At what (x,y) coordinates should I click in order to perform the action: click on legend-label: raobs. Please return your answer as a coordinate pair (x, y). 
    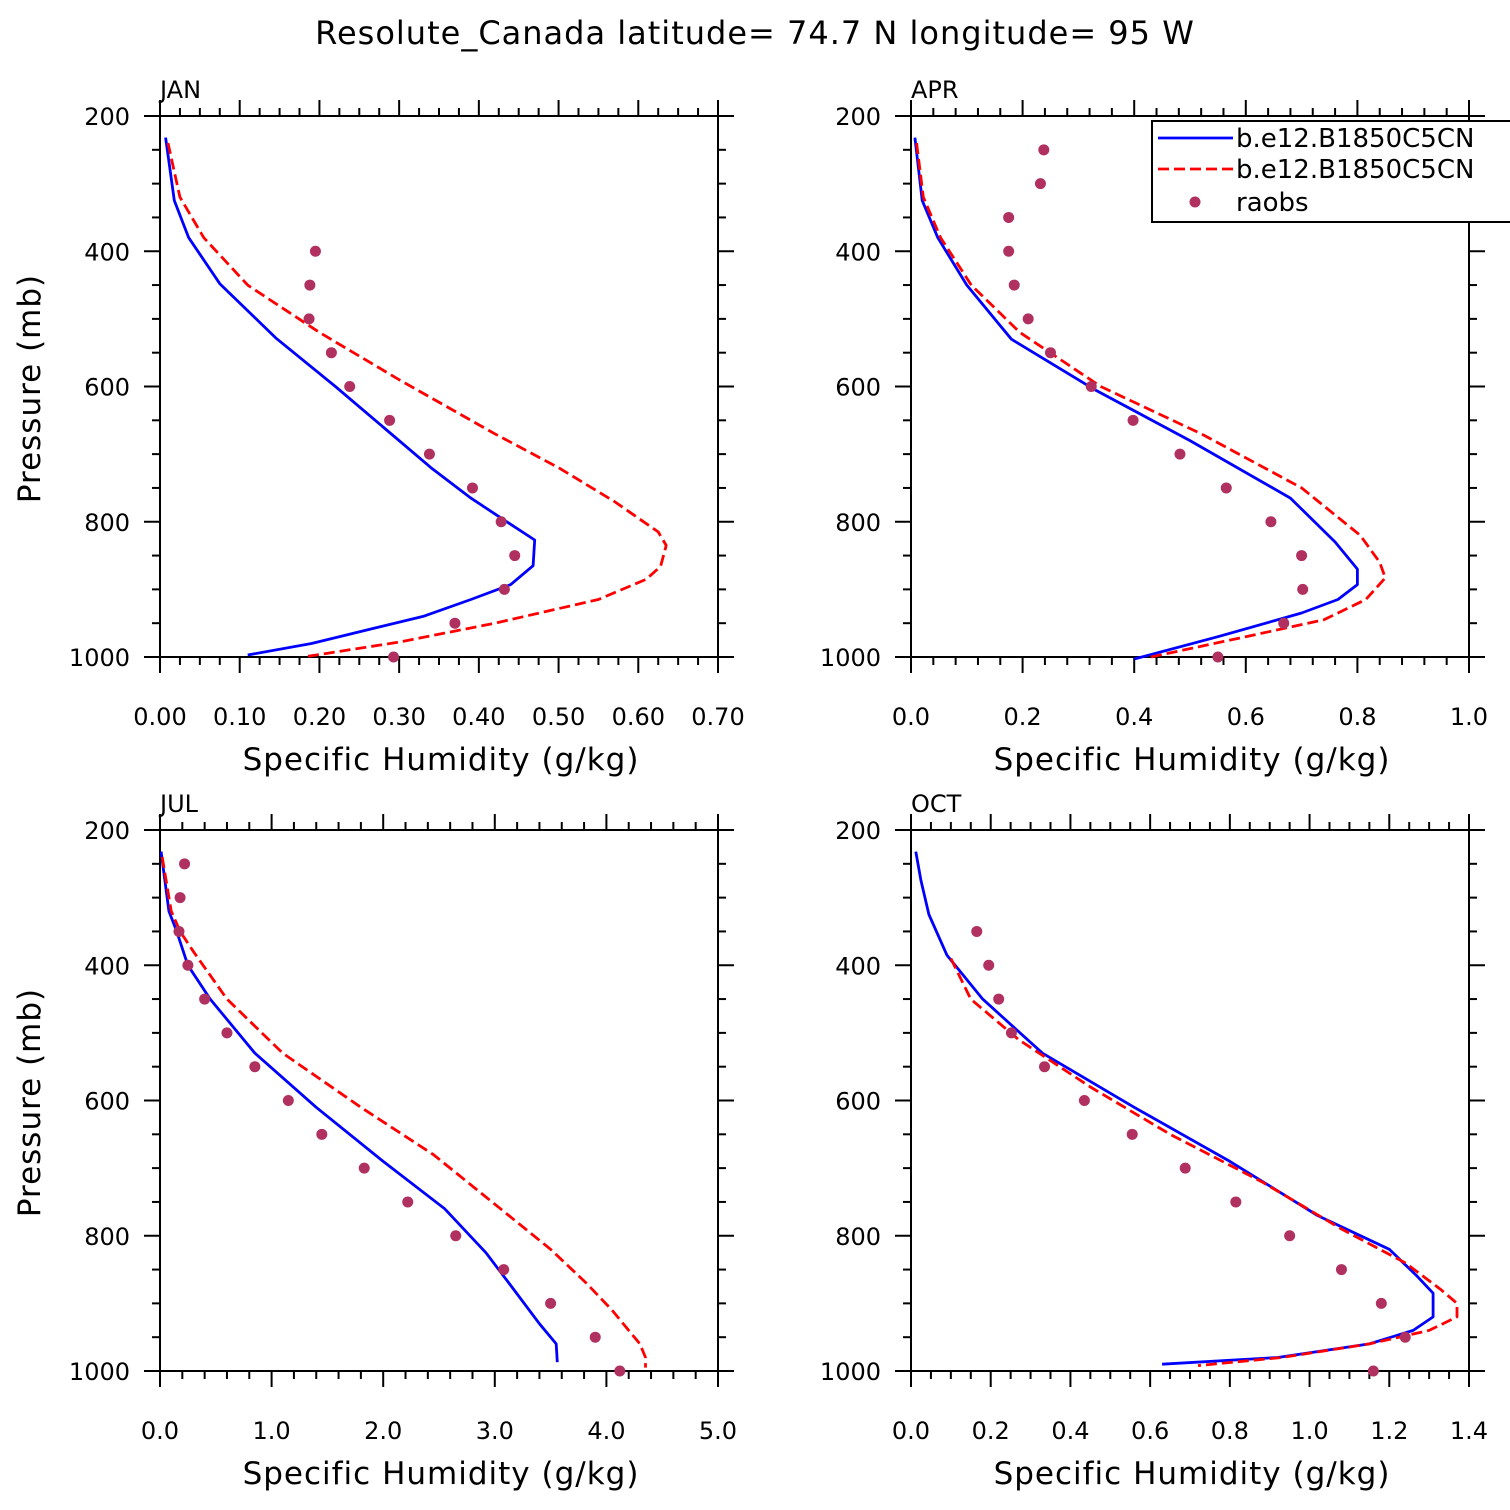
    Looking at the image, I should click on (1272, 203).